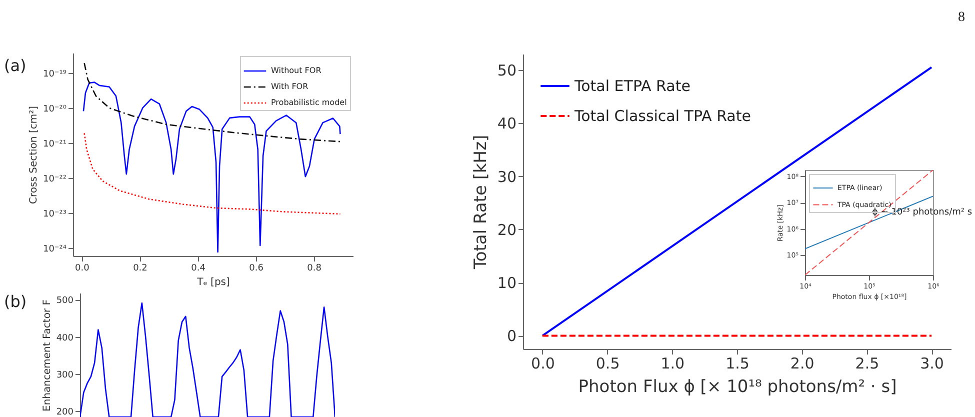 This screenshot has width=975, height=417. I want to click on x-tick-label: 1.0, so click(672, 363).